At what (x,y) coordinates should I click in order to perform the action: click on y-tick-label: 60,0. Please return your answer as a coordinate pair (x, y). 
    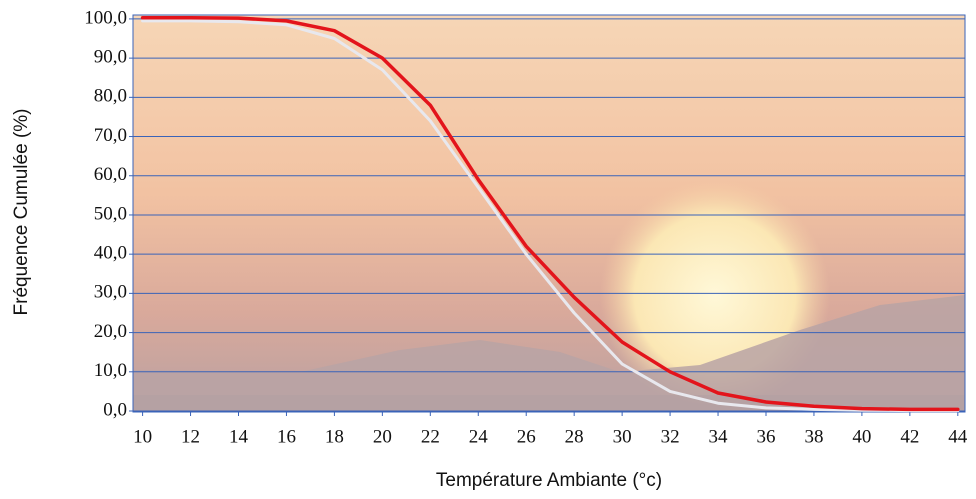
    Looking at the image, I should click on (110, 174).